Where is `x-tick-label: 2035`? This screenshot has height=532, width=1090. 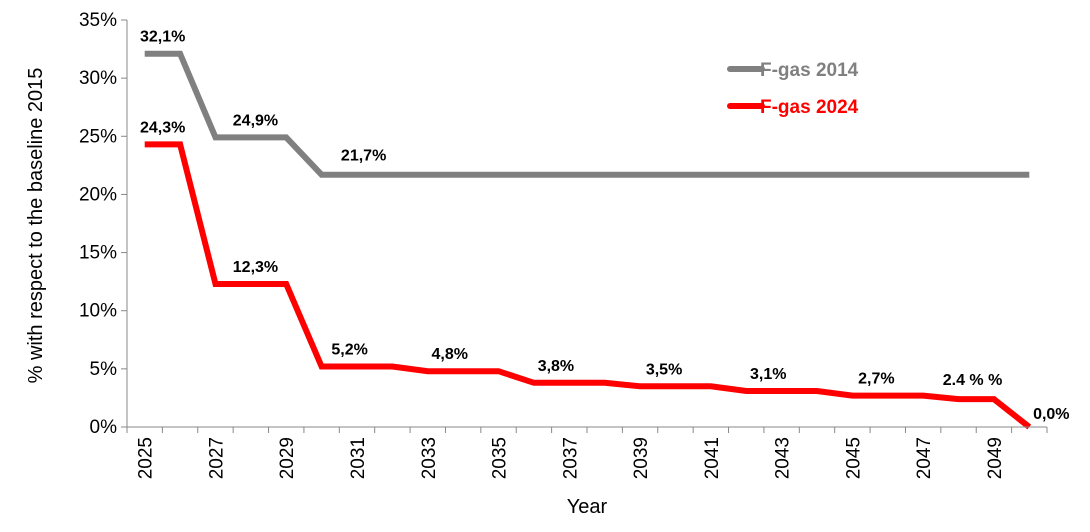 x-tick-label: 2035 is located at coordinates (500, 458).